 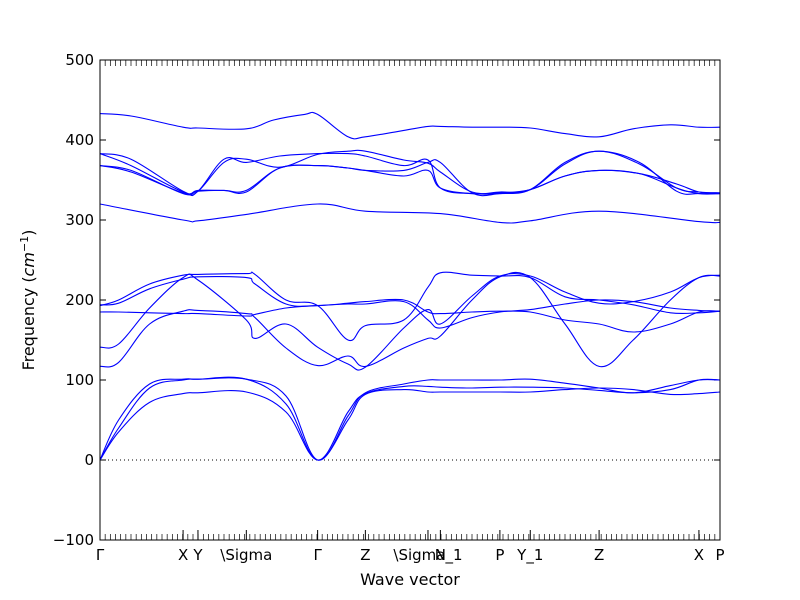 I want to click on y-axis-label-unit: cm, so click(x=28, y=264).